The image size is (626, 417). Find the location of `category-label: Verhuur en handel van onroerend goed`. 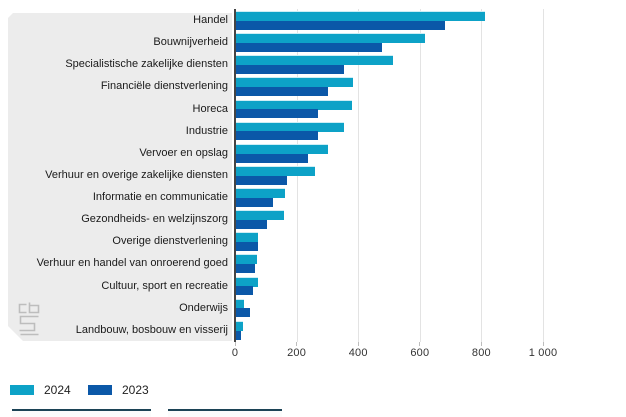

category-label: Verhuur en handel van onroerend goed is located at coordinates (132, 263).